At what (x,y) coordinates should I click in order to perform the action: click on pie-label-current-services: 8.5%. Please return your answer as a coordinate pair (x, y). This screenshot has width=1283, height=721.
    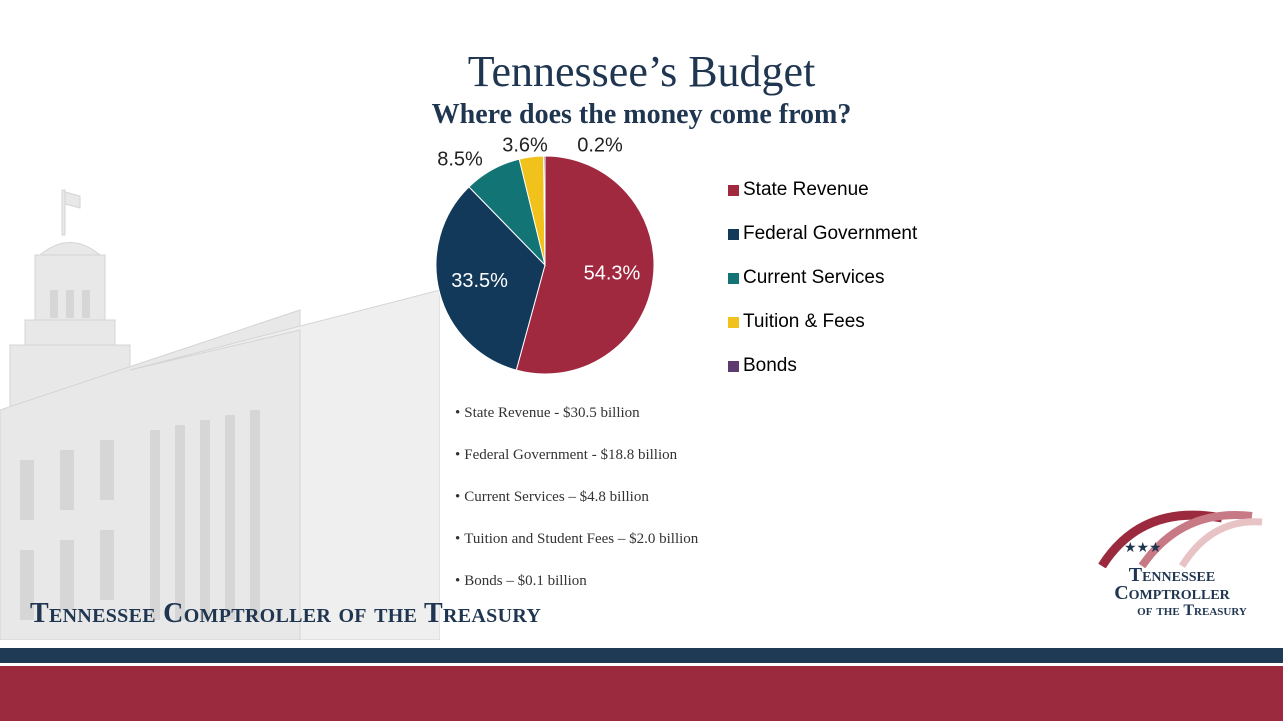
    Looking at the image, I should click on (460, 159).